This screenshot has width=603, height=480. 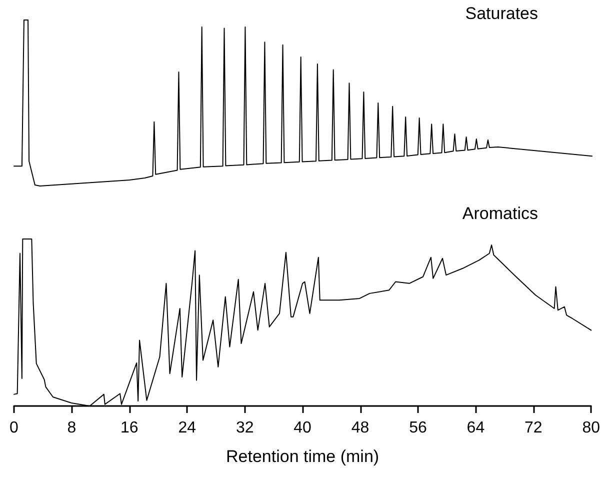 I want to click on x-tick-label: 56, so click(x=418, y=428).